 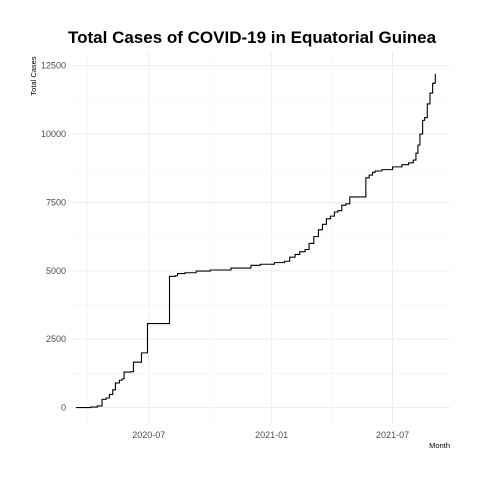 What do you see at coordinates (53, 66) in the screenshot?
I see `y-tick-label: 12500` at bounding box center [53, 66].